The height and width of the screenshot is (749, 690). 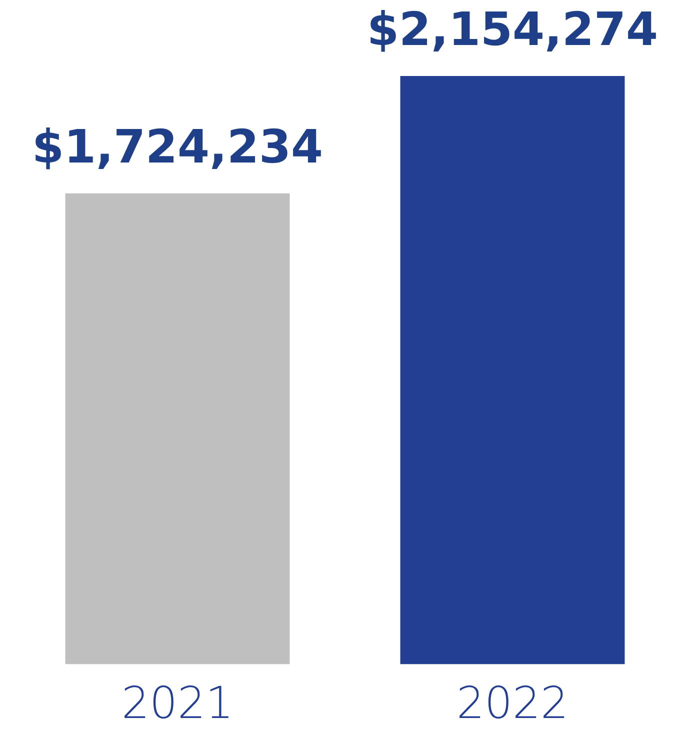 I want to click on data-label: $2,154,274, so click(x=512, y=29).